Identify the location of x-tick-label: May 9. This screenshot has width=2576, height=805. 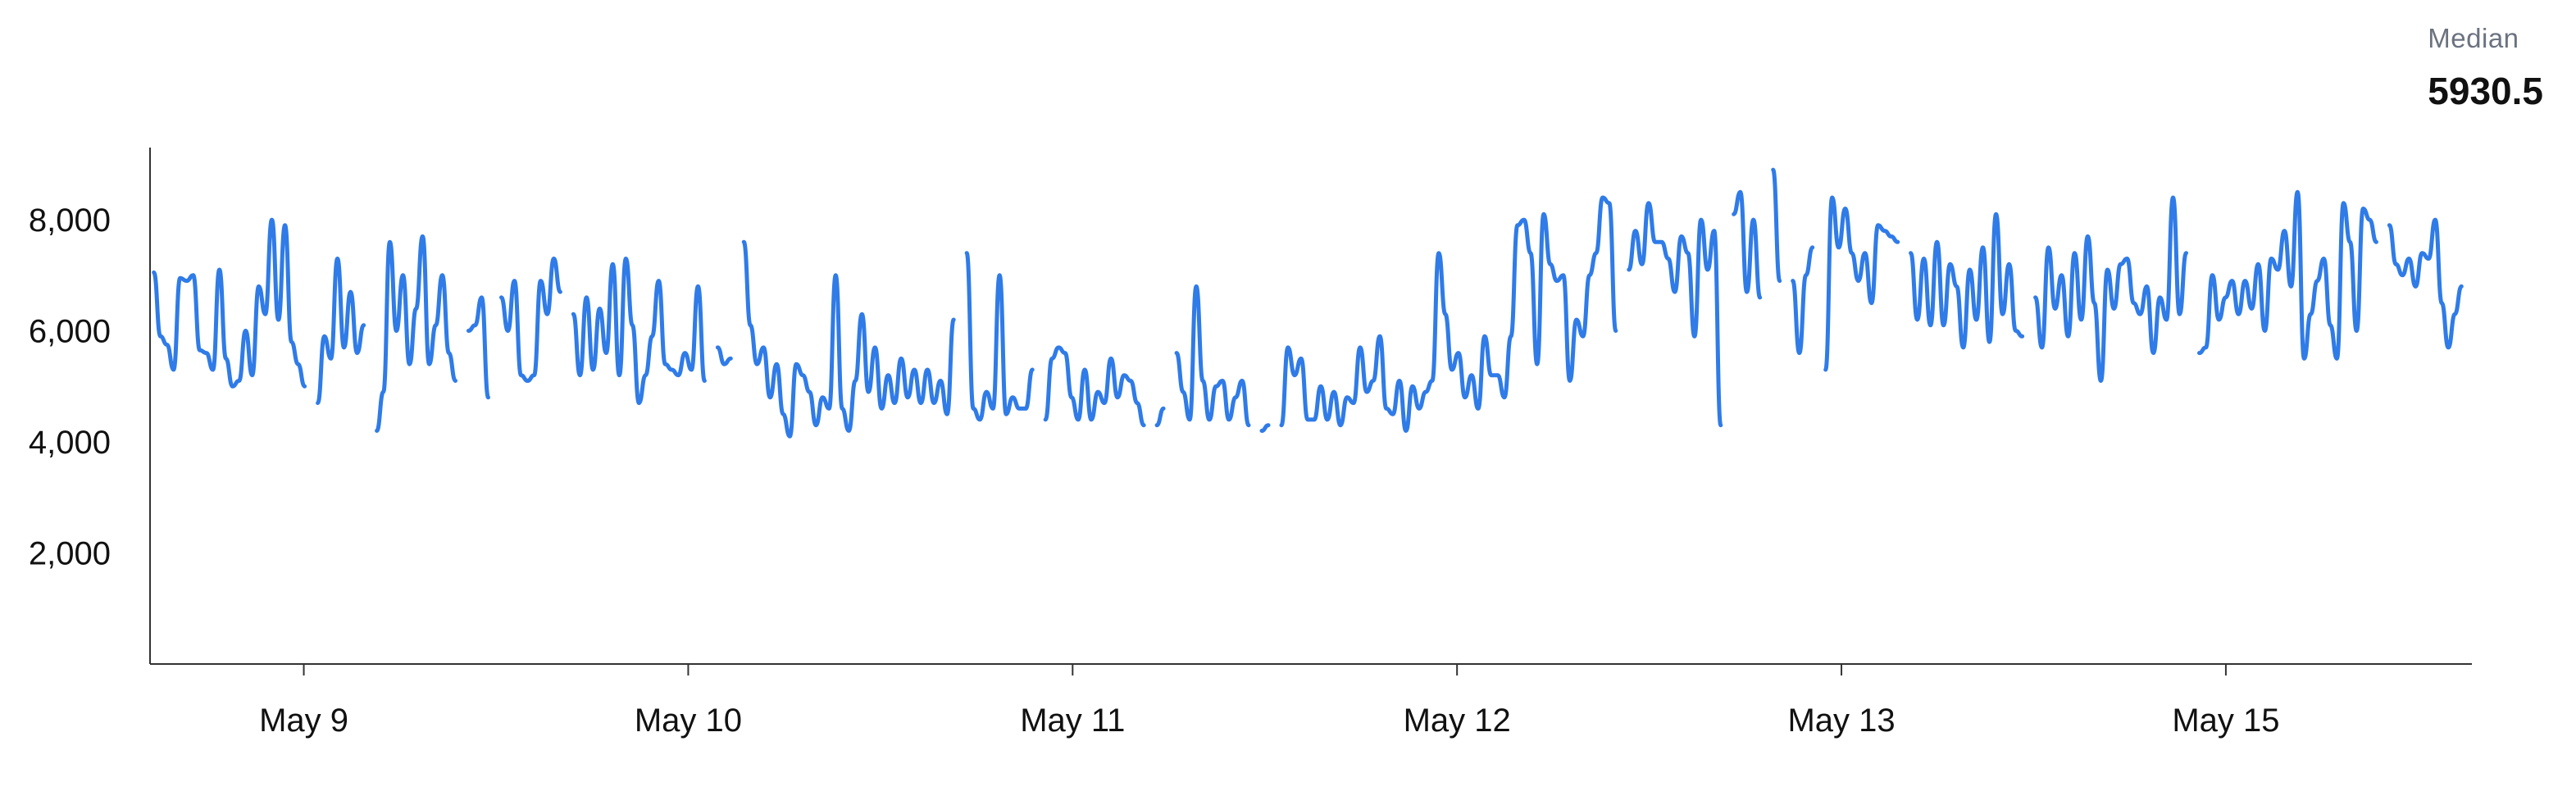
(303, 721).